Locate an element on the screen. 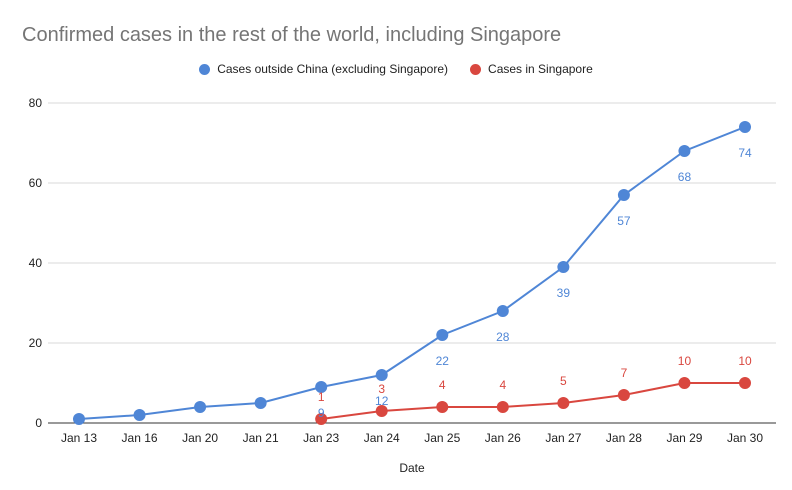 The height and width of the screenshot is (490, 792). x-tick-label: Jan 23 is located at coordinates (321, 438).